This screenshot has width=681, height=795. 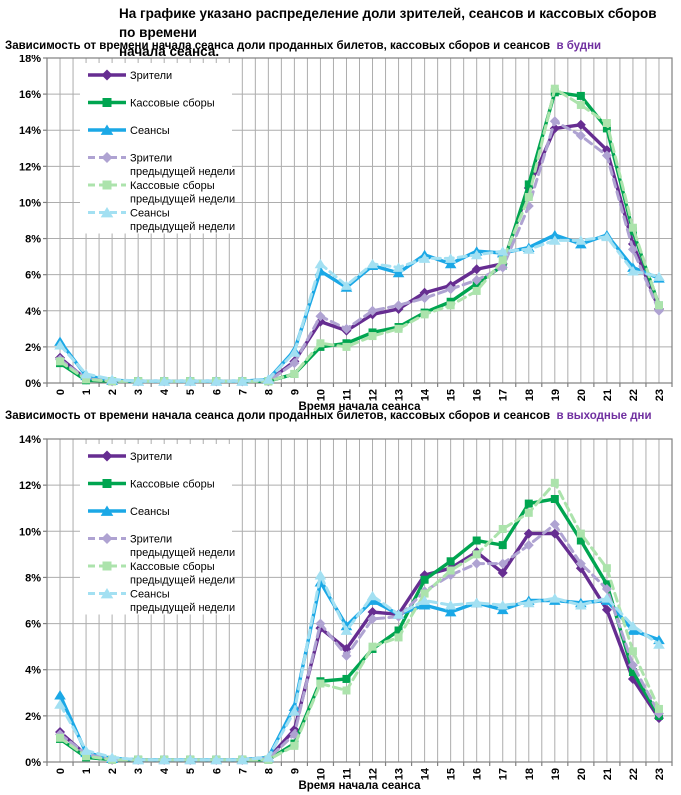 What do you see at coordinates (165, 770) in the screenshot?
I see `x-tick-label: 4` at bounding box center [165, 770].